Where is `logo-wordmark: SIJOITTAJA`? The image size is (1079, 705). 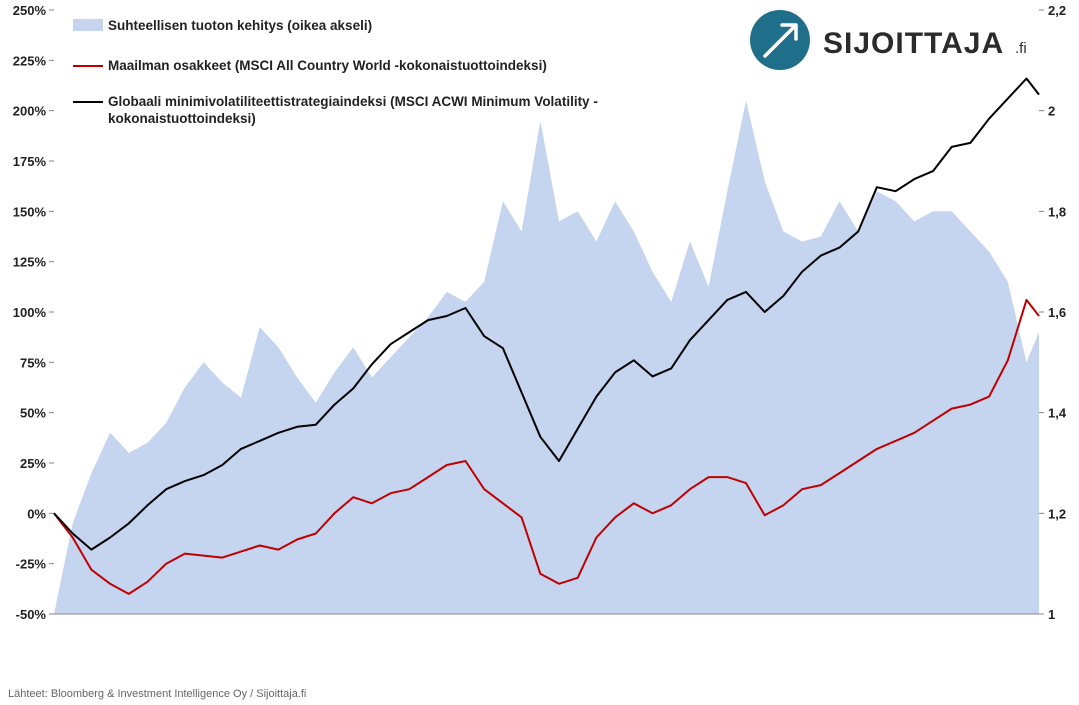 logo-wordmark: SIJOITTAJA is located at coordinates (913, 43).